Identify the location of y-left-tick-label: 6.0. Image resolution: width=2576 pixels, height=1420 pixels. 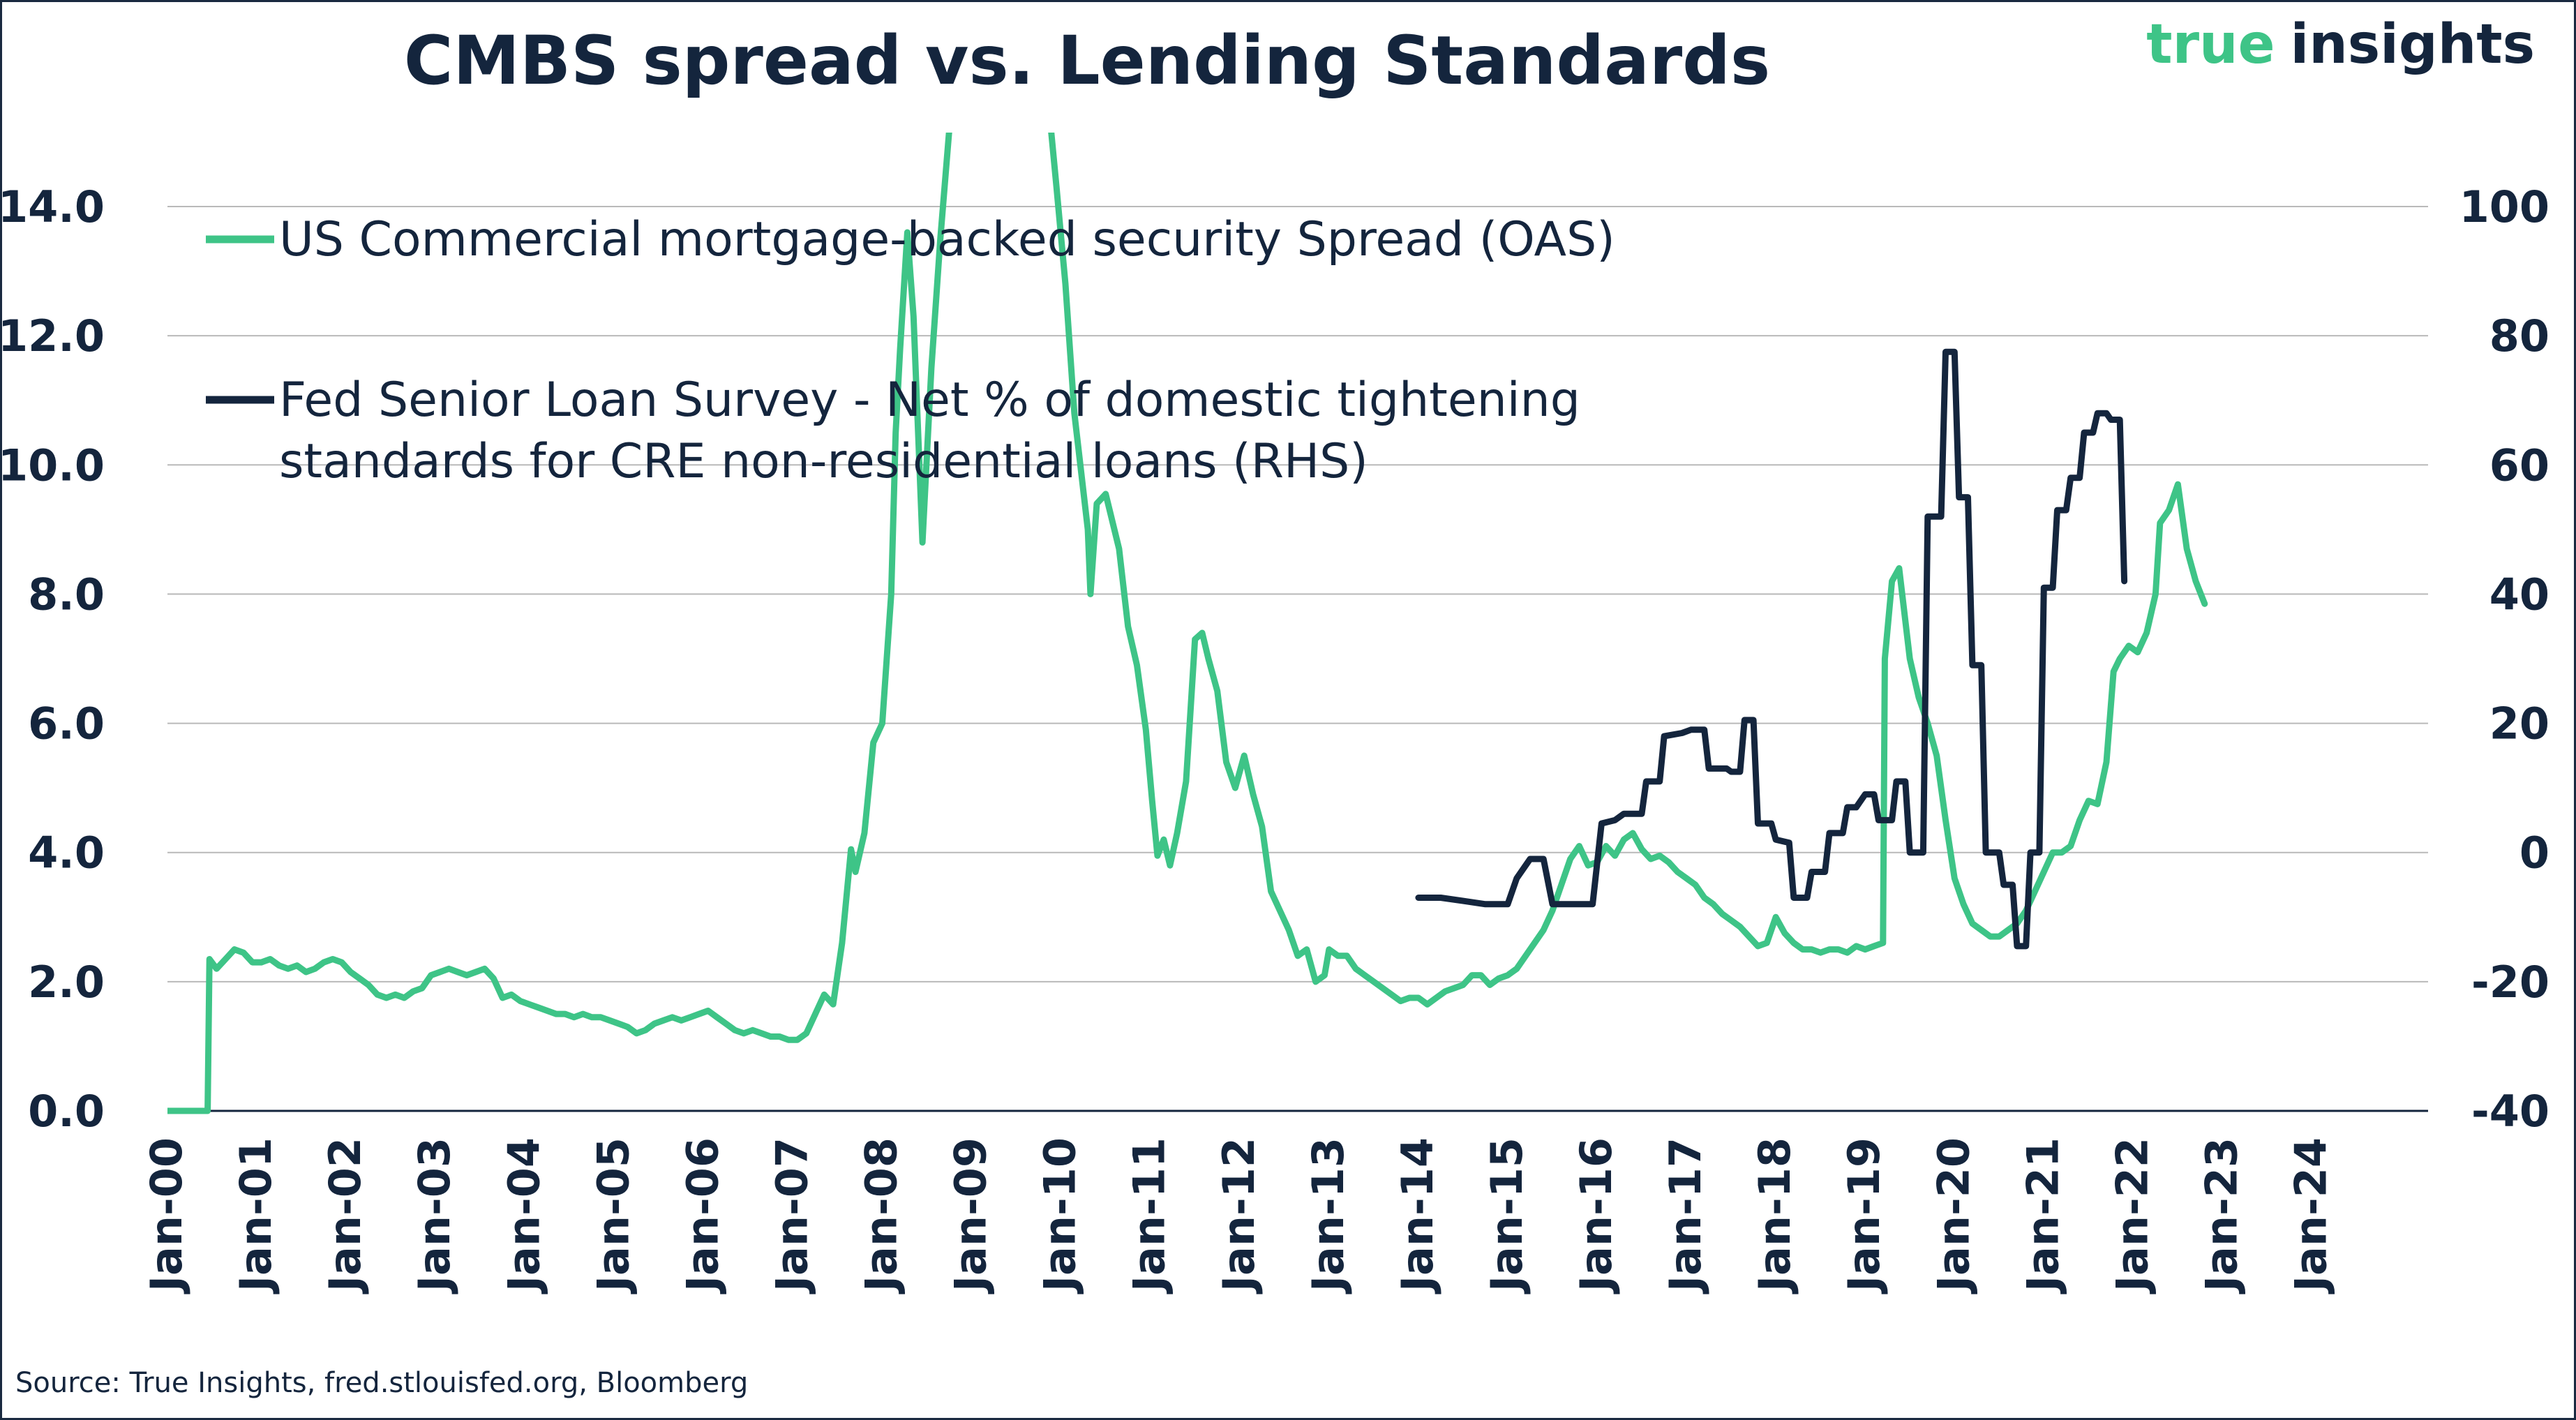
(66, 723).